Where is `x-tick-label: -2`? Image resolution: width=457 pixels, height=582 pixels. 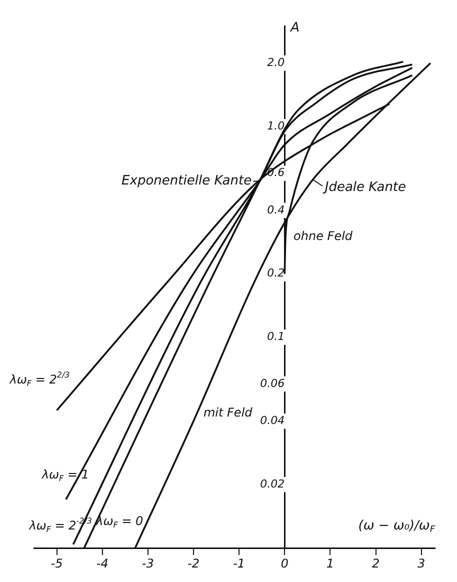 x-tick-label: -2 is located at coordinates (194, 563).